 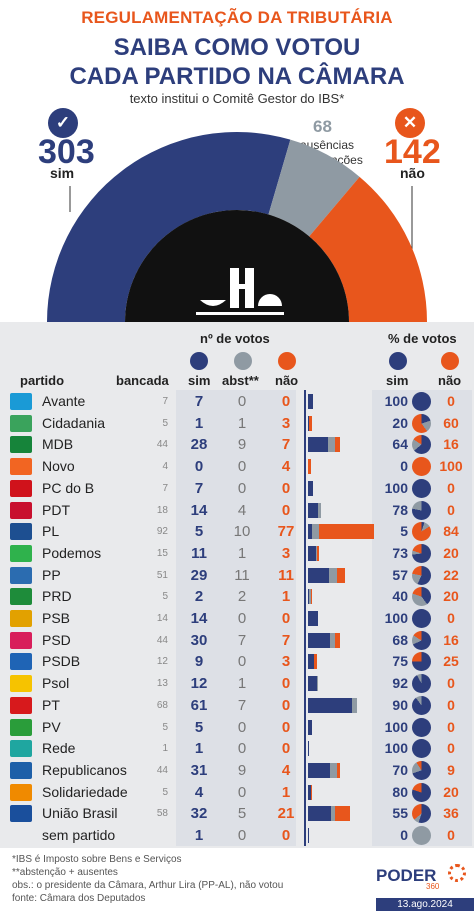 I want to click on nao-dot, so click(x=287, y=361).